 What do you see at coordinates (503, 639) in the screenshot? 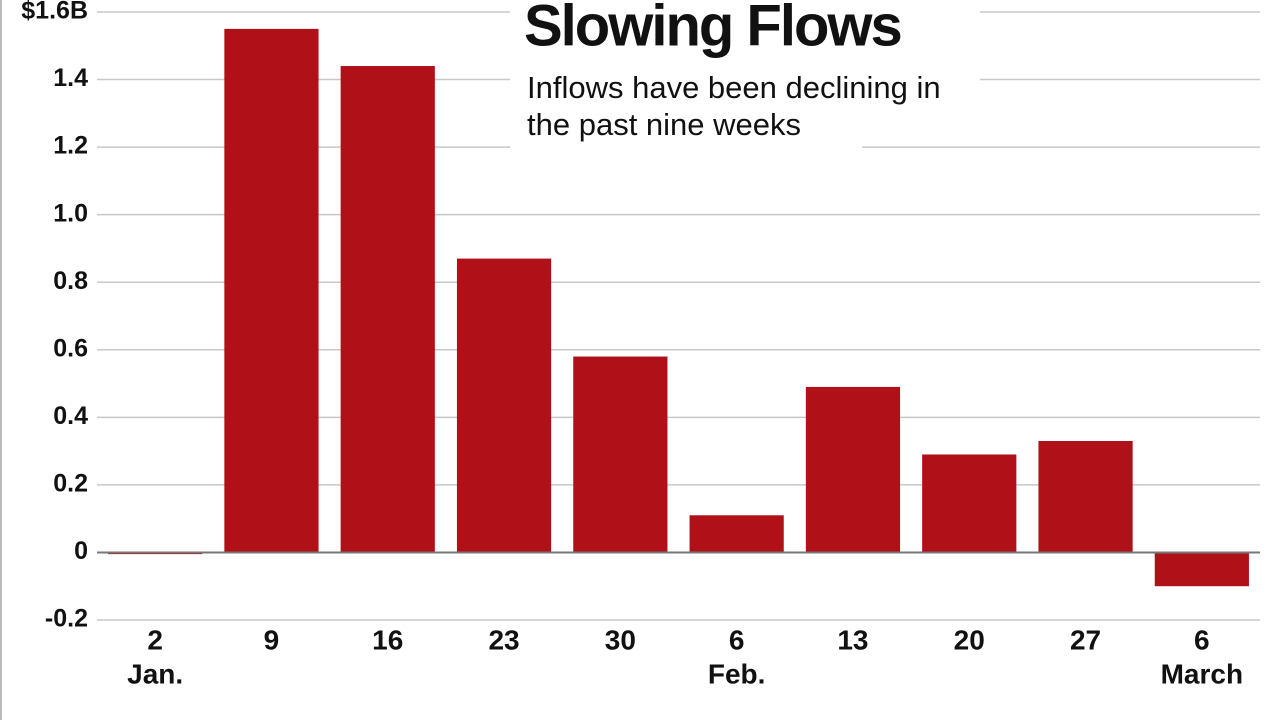
I see `x-tick-label: 23` at bounding box center [503, 639].